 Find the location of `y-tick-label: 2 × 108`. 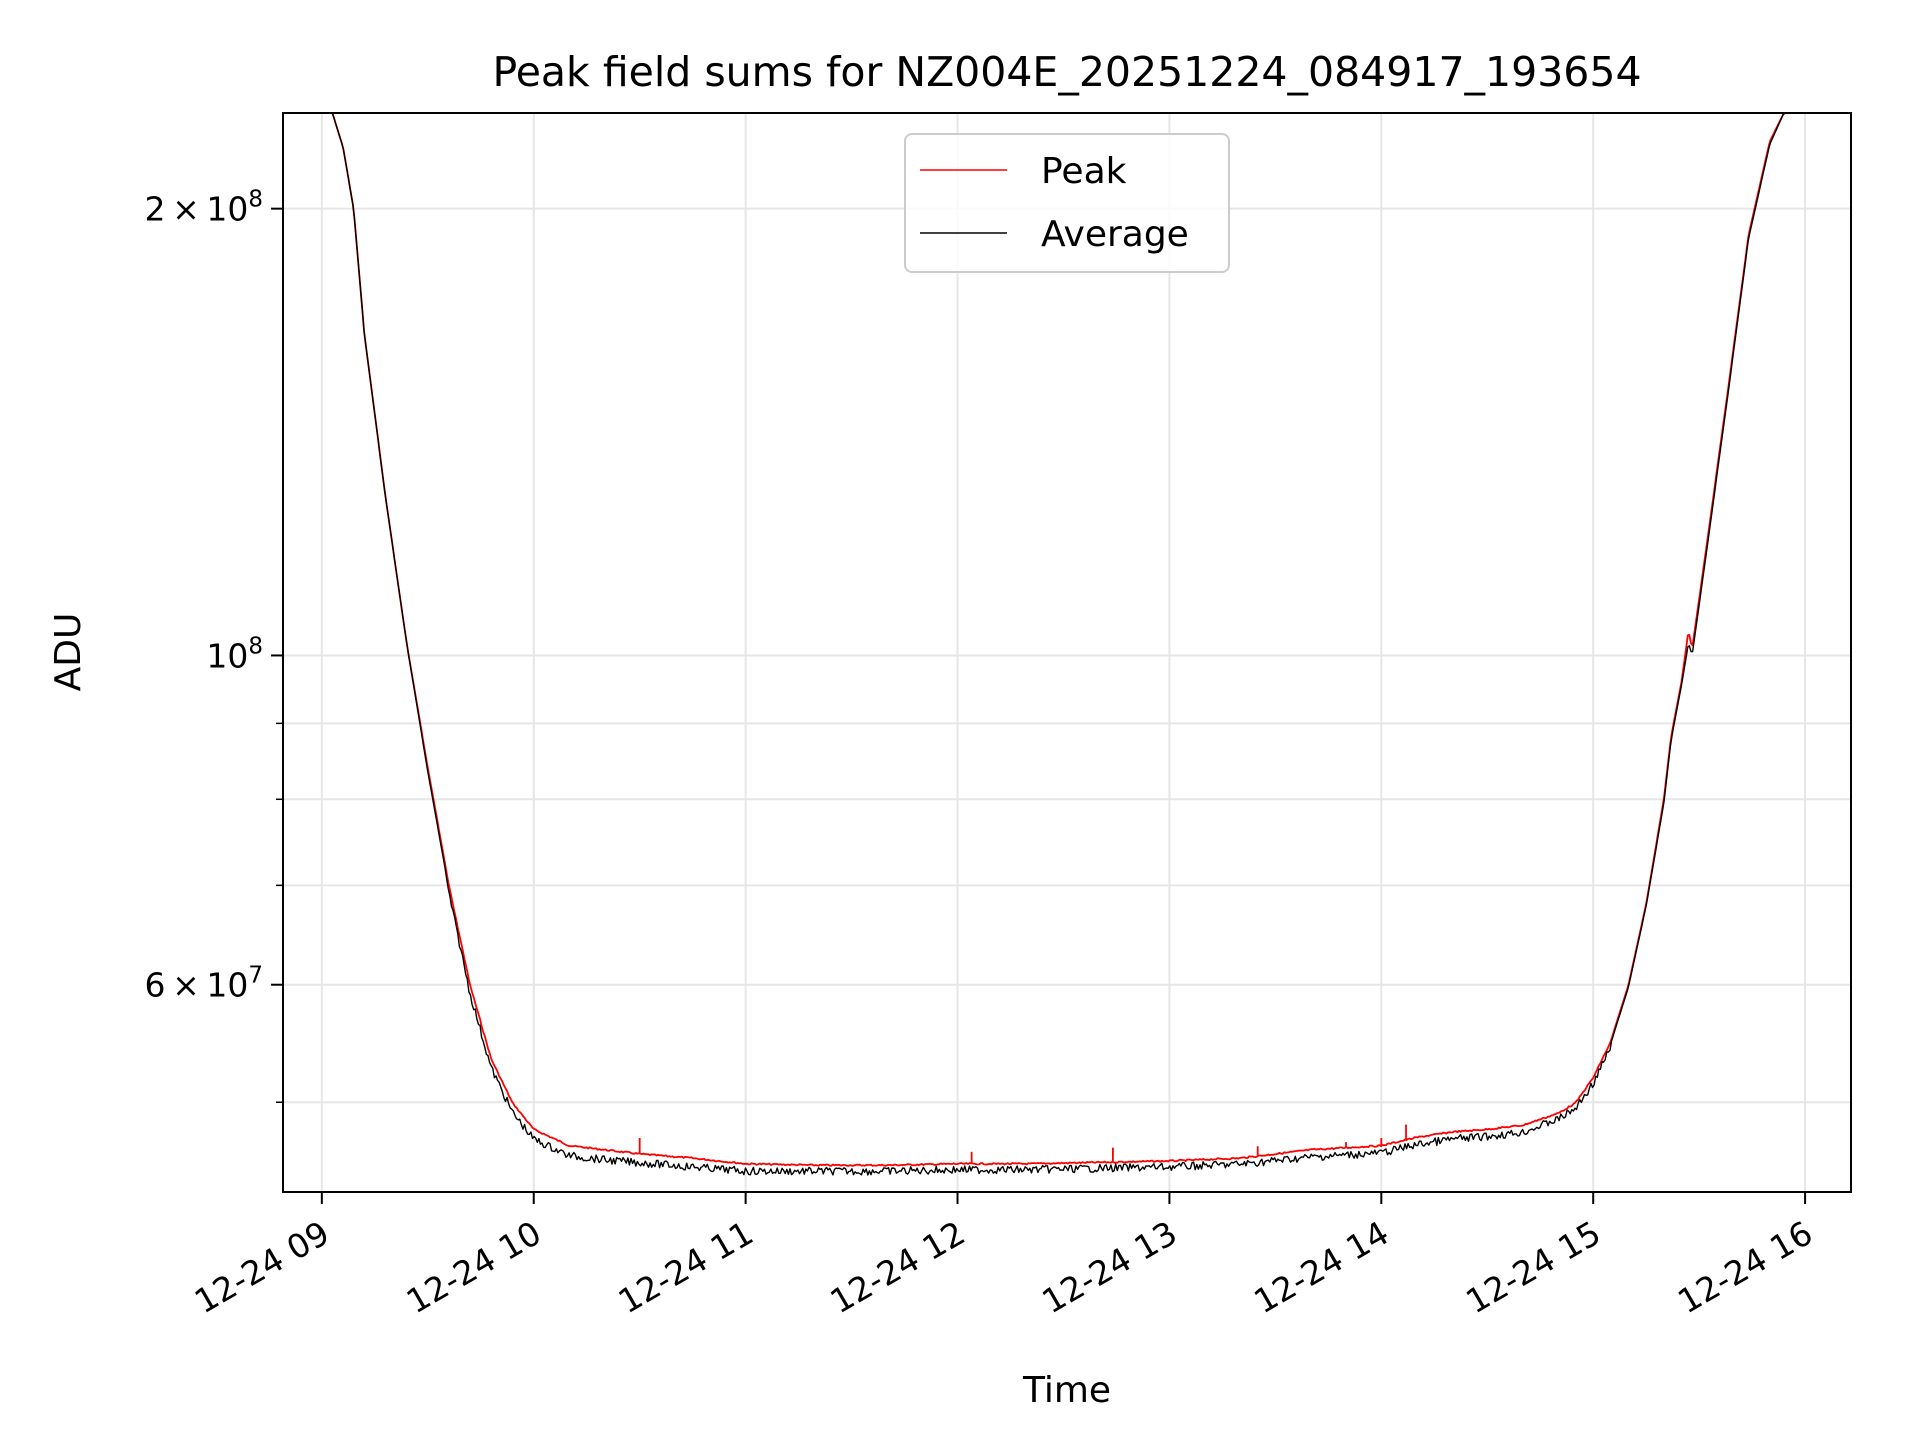

y-tick-label: 2 × 108 is located at coordinates (204, 208).